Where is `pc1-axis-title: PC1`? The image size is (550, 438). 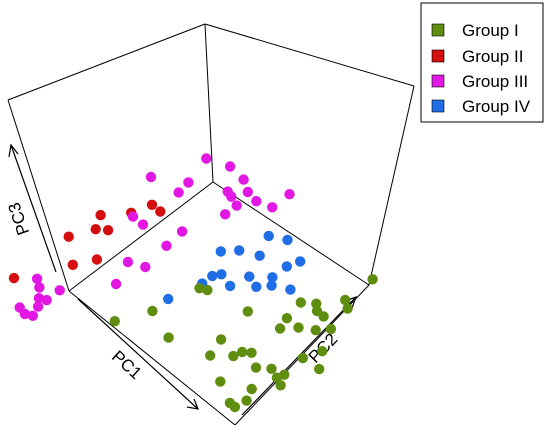 pc1-axis-title: PC1 is located at coordinates (126, 365).